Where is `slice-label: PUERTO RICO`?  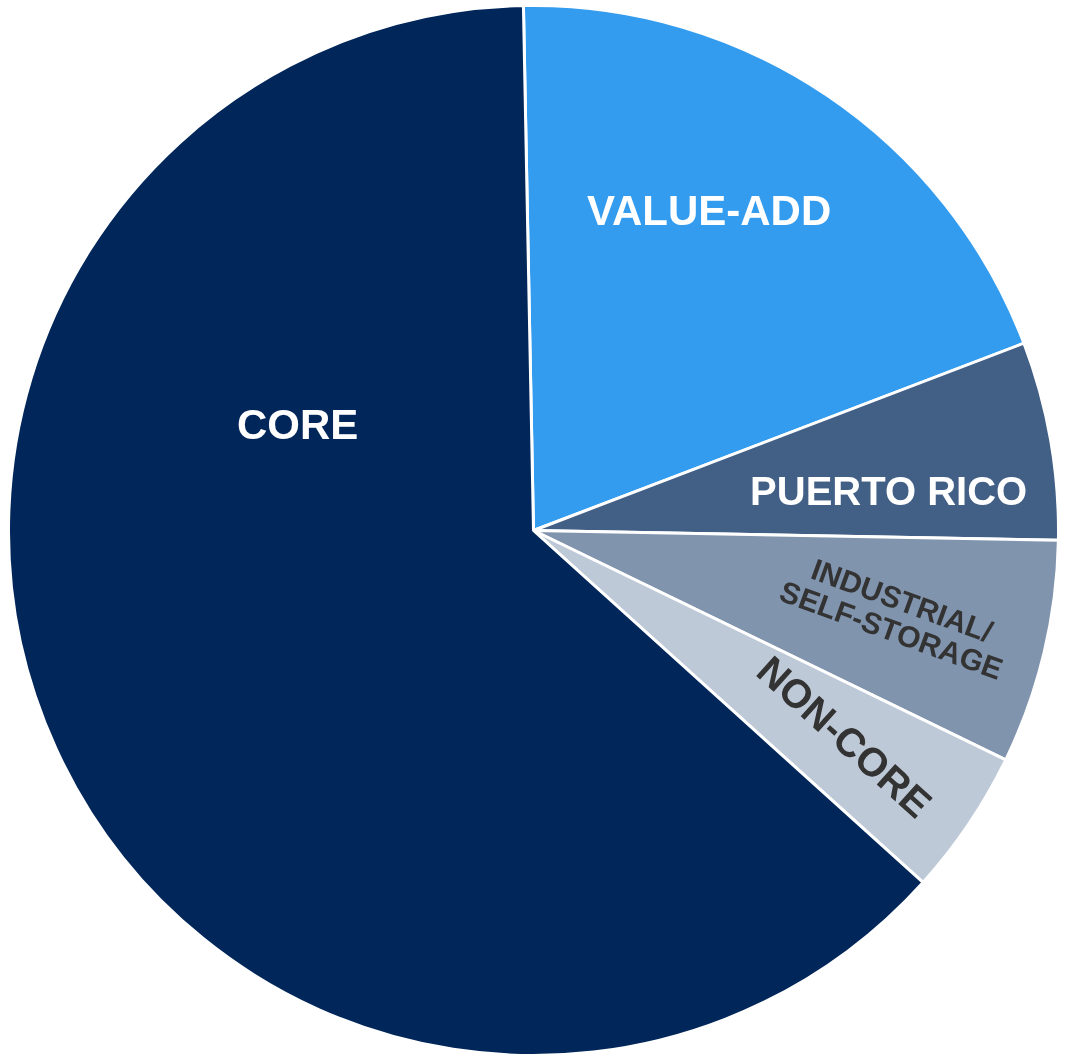
slice-label: PUERTO RICO is located at coordinates (889, 490).